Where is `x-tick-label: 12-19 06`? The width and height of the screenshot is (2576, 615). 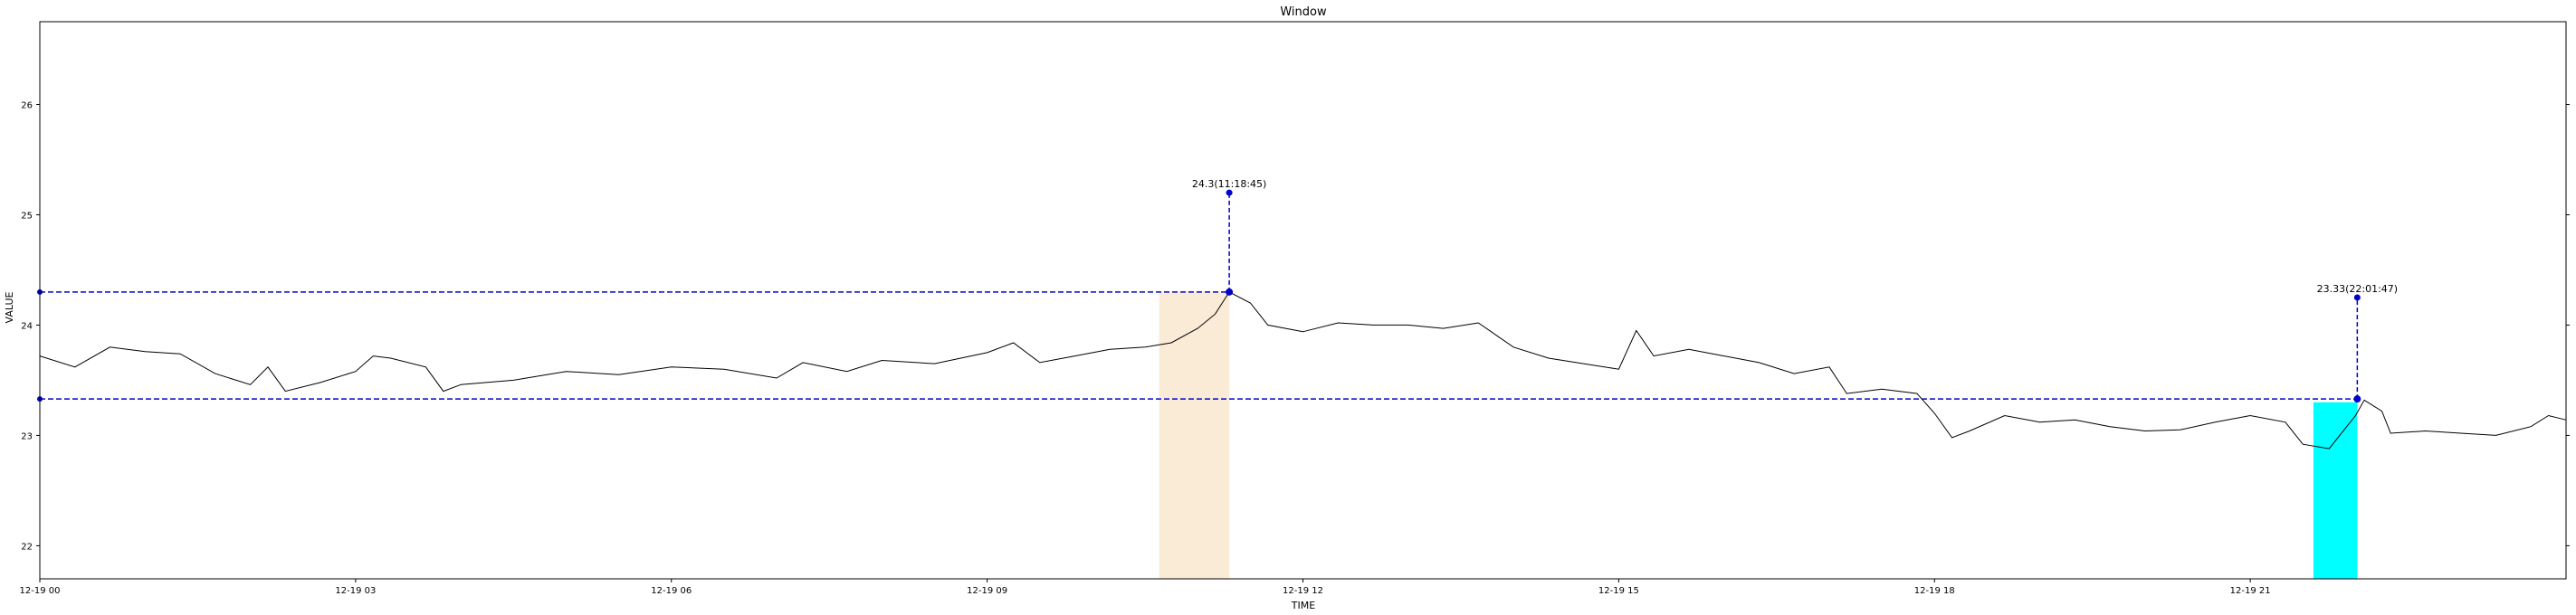 x-tick-label: 12-19 06 is located at coordinates (671, 591).